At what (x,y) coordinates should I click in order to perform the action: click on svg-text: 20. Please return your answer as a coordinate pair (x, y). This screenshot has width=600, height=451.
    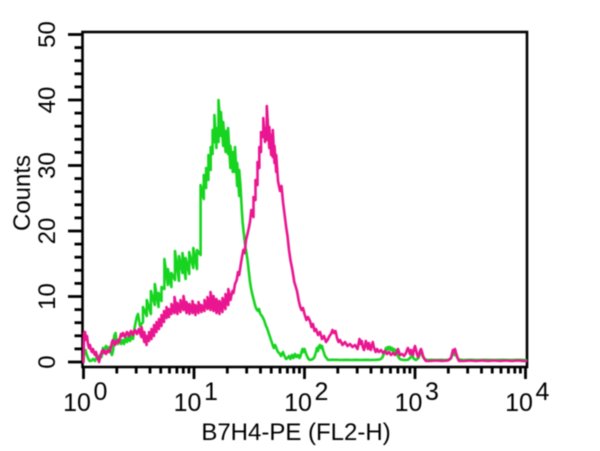
    Looking at the image, I should click on (47, 231).